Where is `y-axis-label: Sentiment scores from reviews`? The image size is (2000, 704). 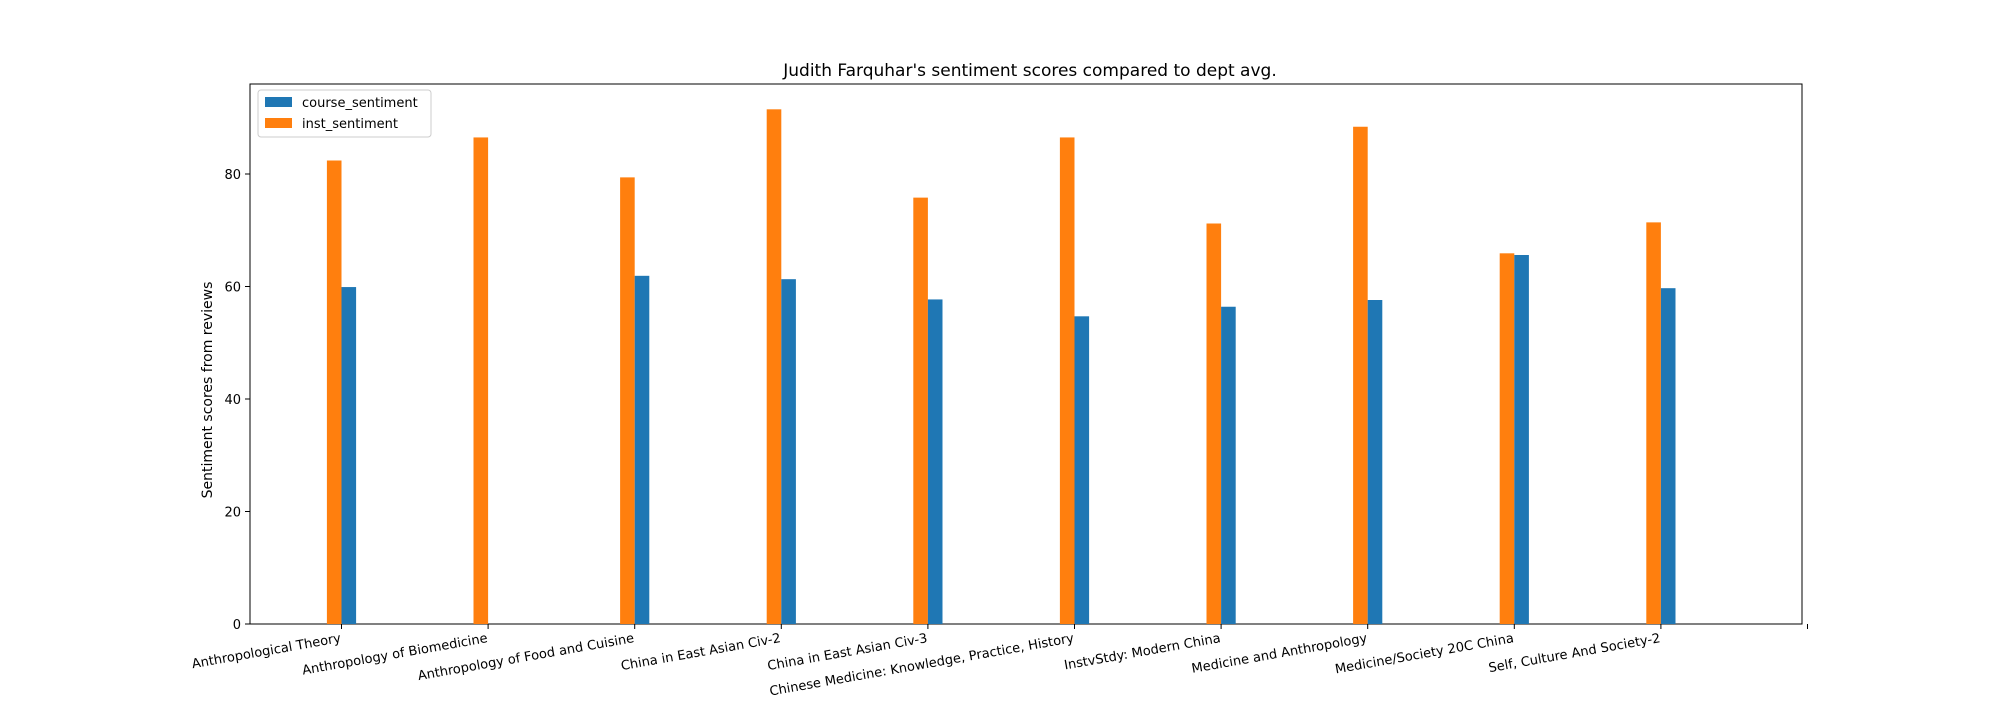
y-axis-label: Sentiment scores from reviews is located at coordinates (208, 390).